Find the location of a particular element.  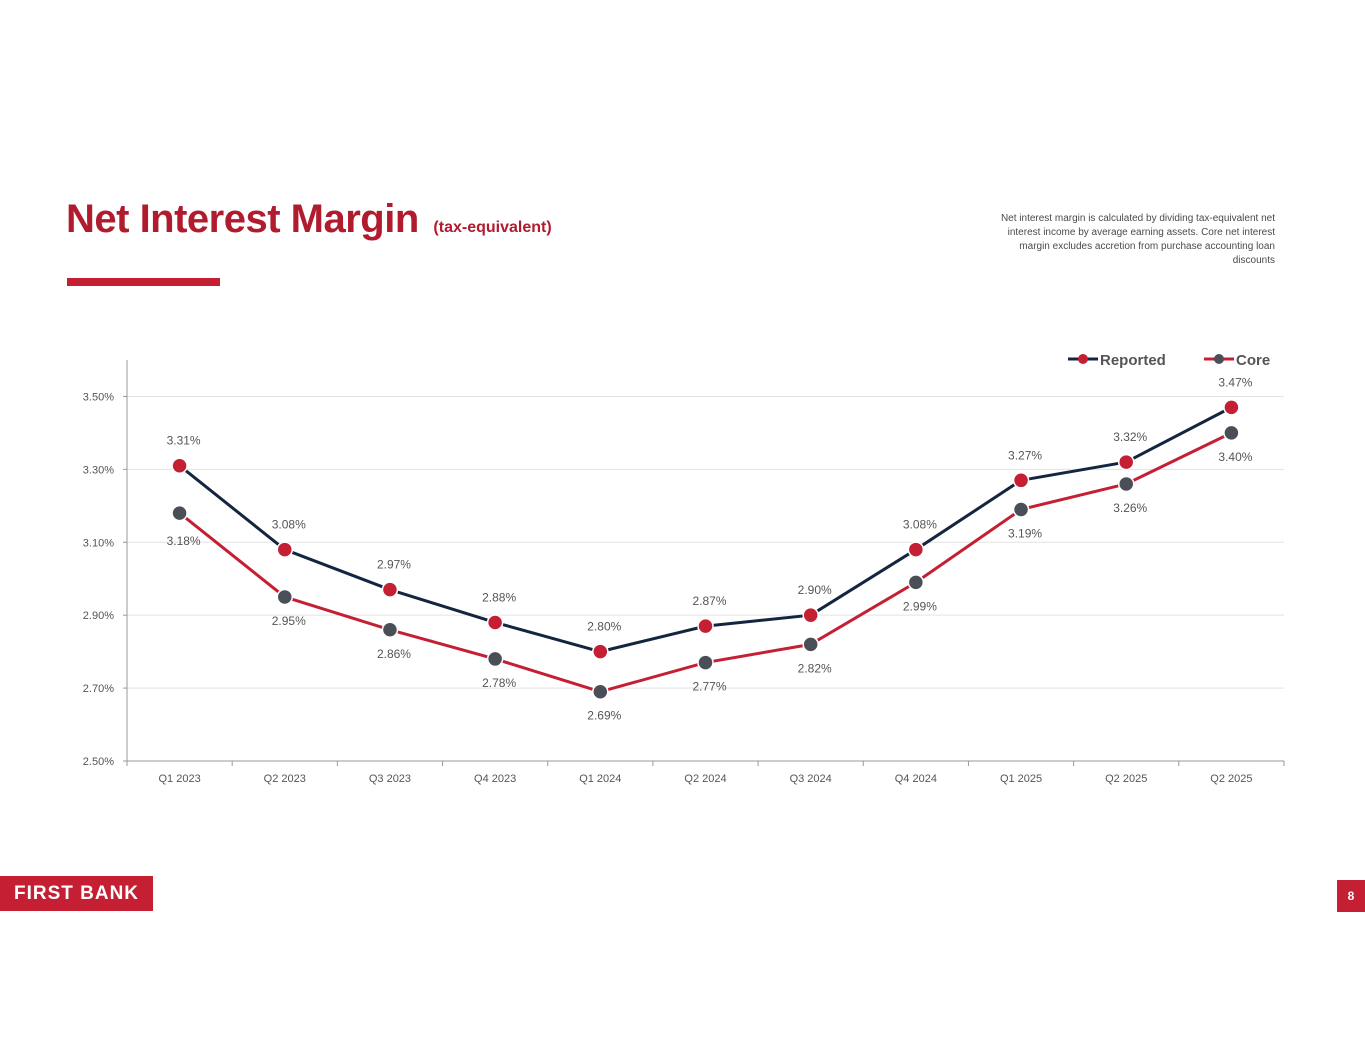

data-label-core: 2.99% is located at coordinates (920, 606).